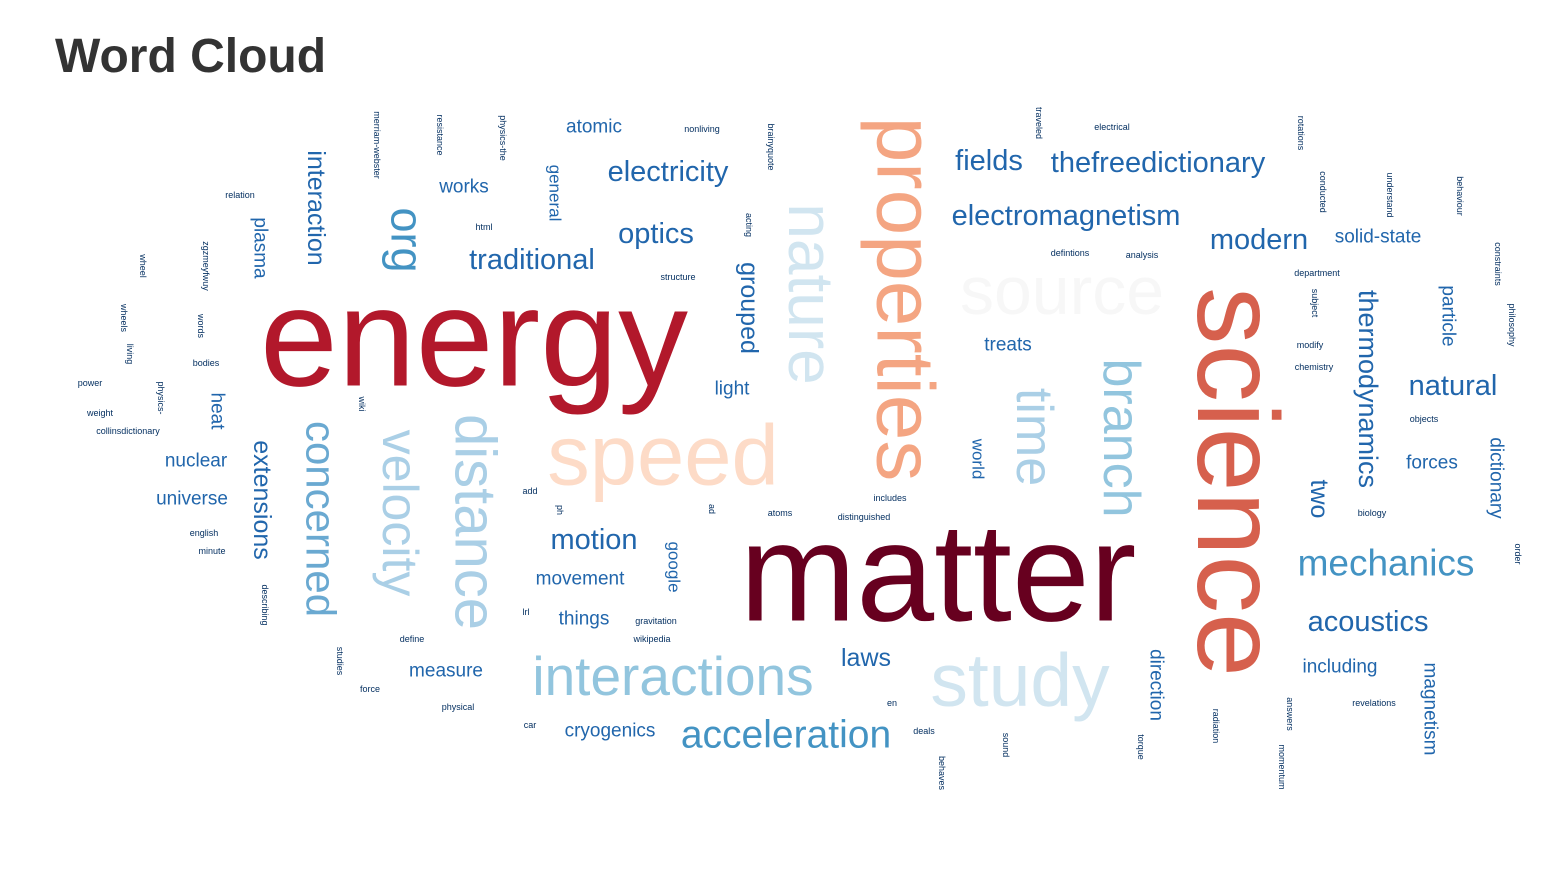 Image resolution: width=1566 pixels, height=876 pixels. What do you see at coordinates (668, 172) in the screenshot?
I see `word-electricity: electricity` at bounding box center [668, 172].